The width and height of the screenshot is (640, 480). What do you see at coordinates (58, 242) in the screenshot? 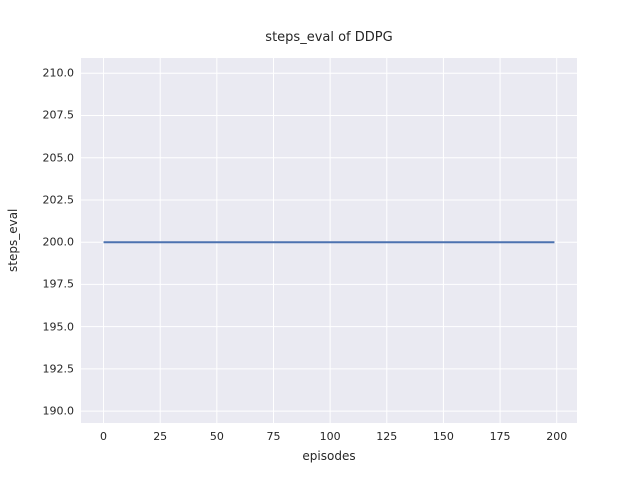
I see `y-tick-label: 200.0` at bounding box center [58, 242].